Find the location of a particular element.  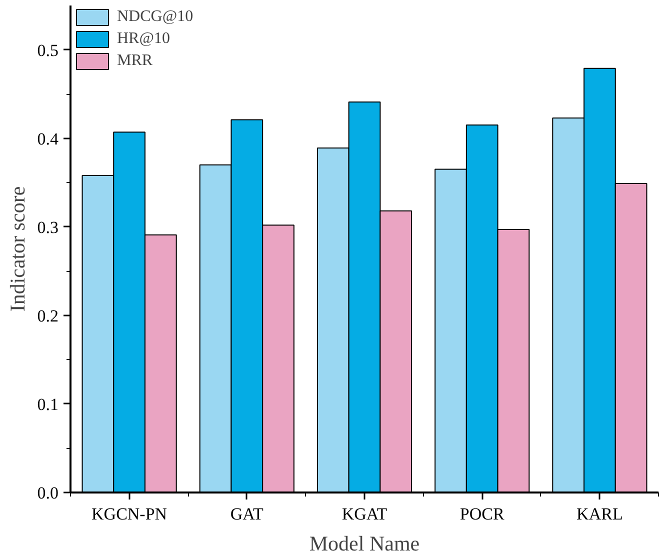

y-tick-label: 0.0 is located at coordinates (47, 493).